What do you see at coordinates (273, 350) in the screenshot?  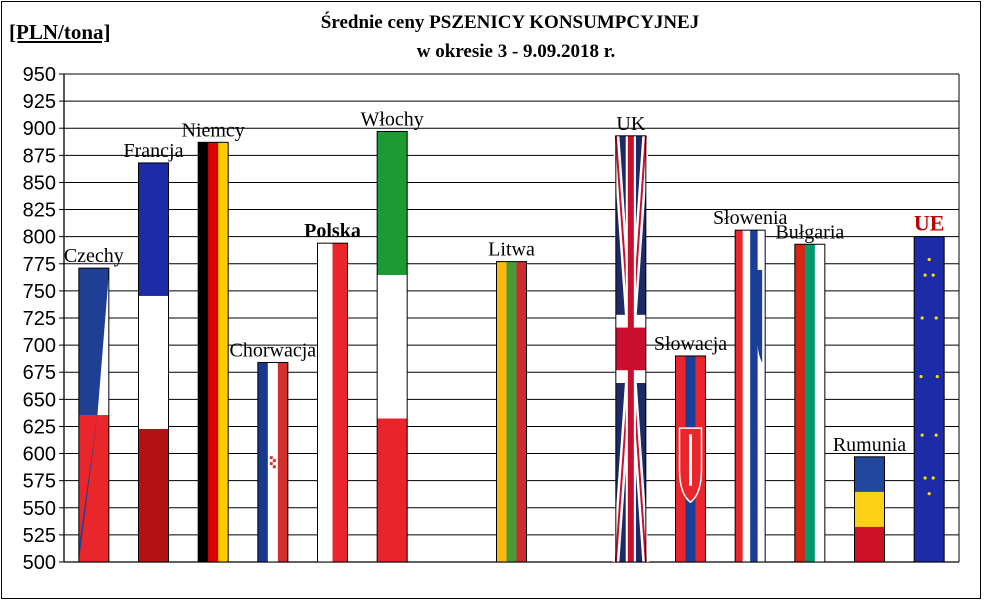 I see `bar-label: Chorwacja` at bounding box center [273, 350].